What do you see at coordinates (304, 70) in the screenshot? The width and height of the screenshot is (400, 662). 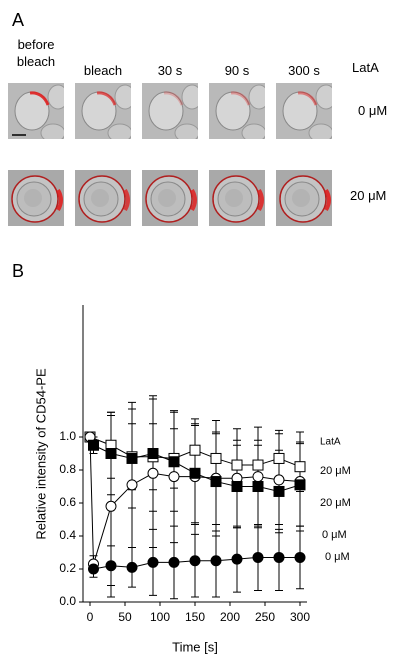 I see `column-header: 300 s` at bounding box center [304, 70].